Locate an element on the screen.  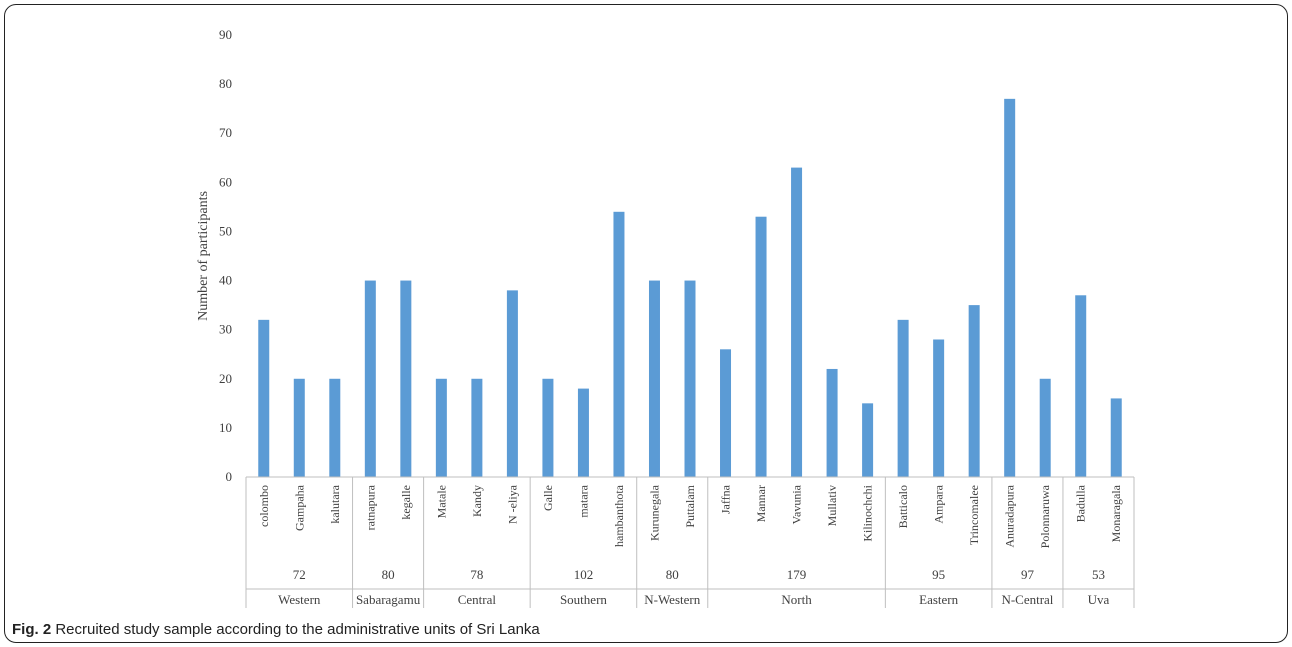
bar-hambanthota is located at coordinates (619, 344).